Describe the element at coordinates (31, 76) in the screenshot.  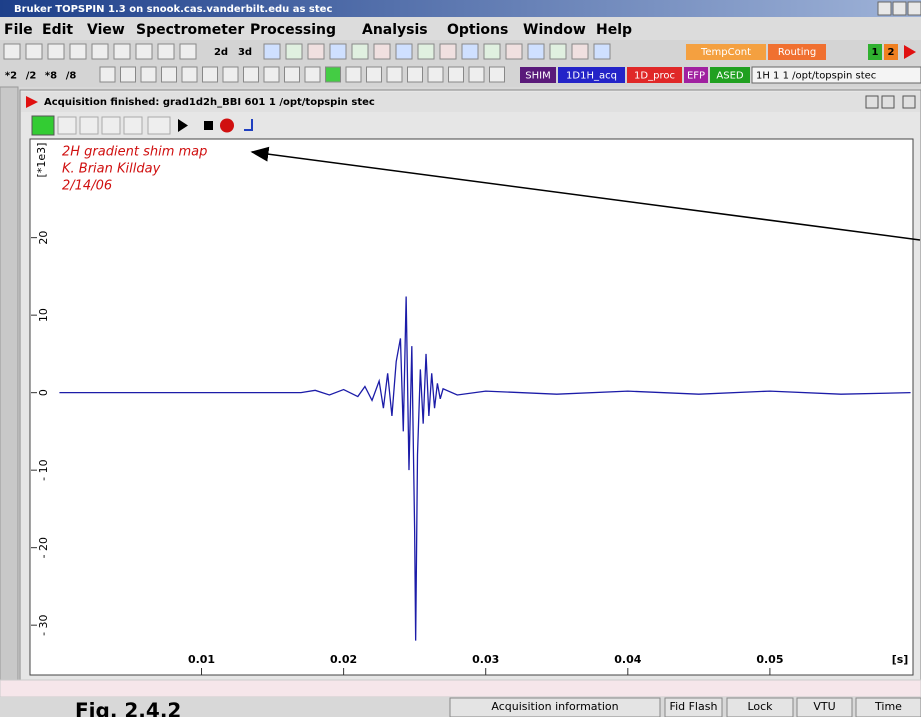
I see `toolbar-label: /2` at that location.